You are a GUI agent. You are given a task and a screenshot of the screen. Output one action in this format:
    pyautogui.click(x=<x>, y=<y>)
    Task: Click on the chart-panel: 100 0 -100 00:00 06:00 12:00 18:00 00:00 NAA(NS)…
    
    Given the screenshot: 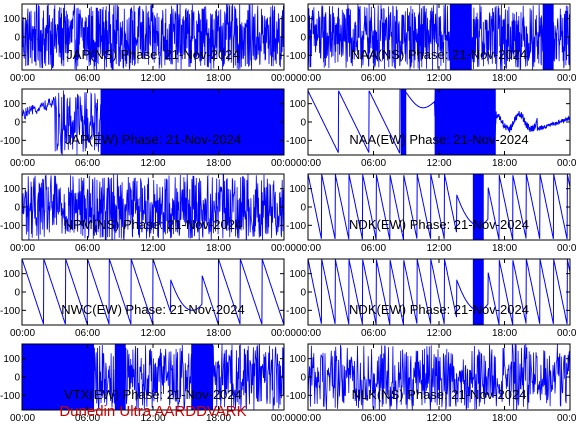 What is the action you would take?
    pyautogui.click(x=431, y=43)
    